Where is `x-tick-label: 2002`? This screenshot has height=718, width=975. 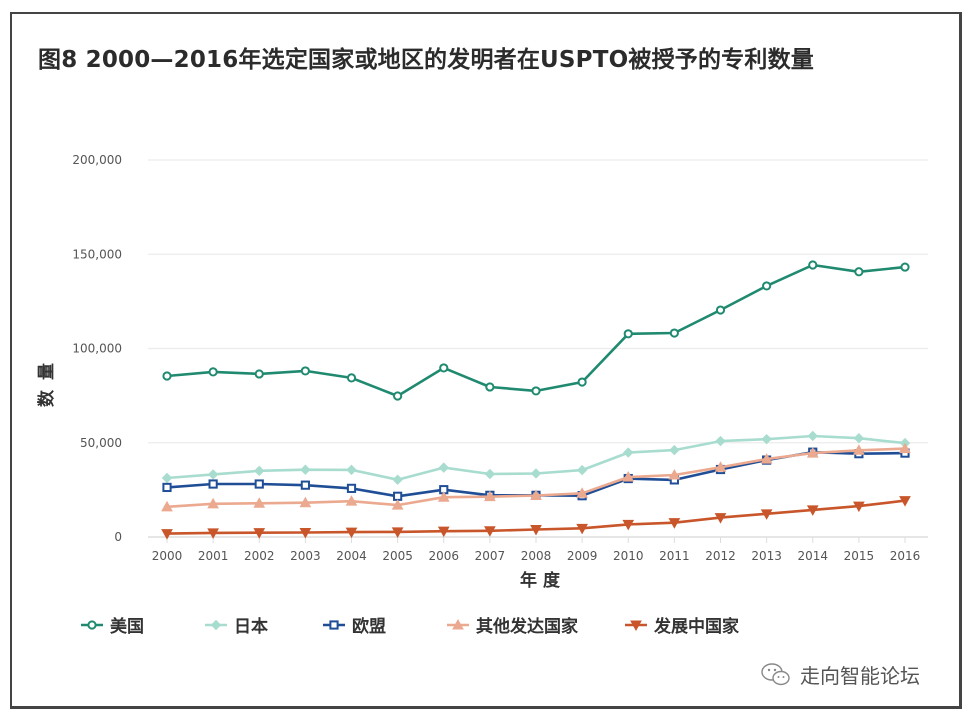 x-tick-label: 2002 is located at coordinates (259, 556).